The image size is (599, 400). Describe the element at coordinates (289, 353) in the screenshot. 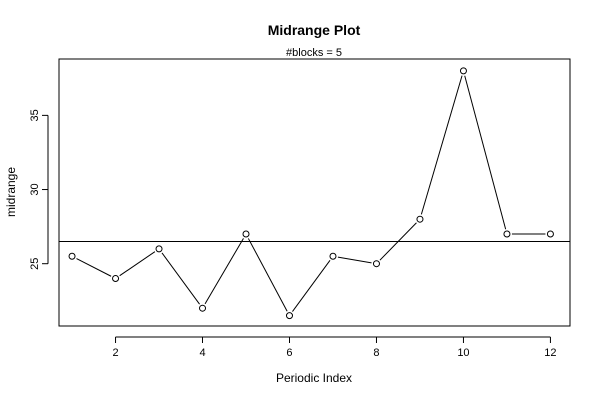

I see `x-tick-label-6: 6` at that location.